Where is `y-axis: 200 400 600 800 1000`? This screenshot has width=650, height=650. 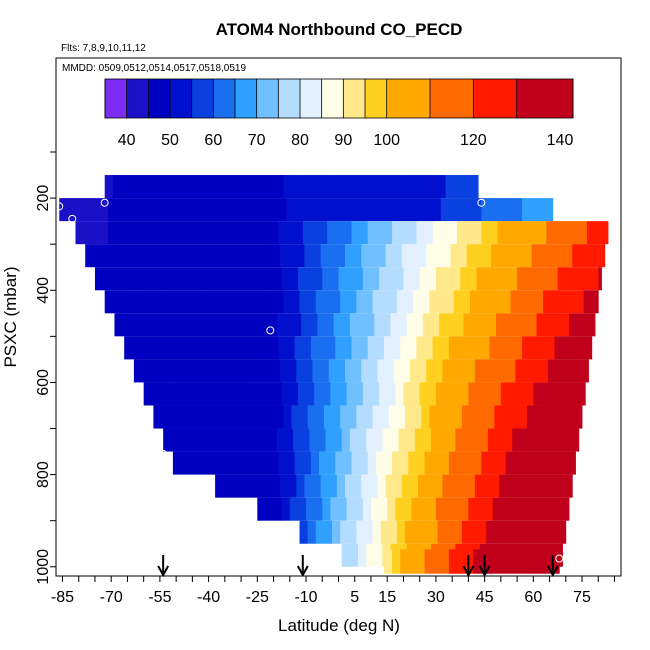 y-axis: 200 400 600 800 1000 is located at coordinates (45, 368).